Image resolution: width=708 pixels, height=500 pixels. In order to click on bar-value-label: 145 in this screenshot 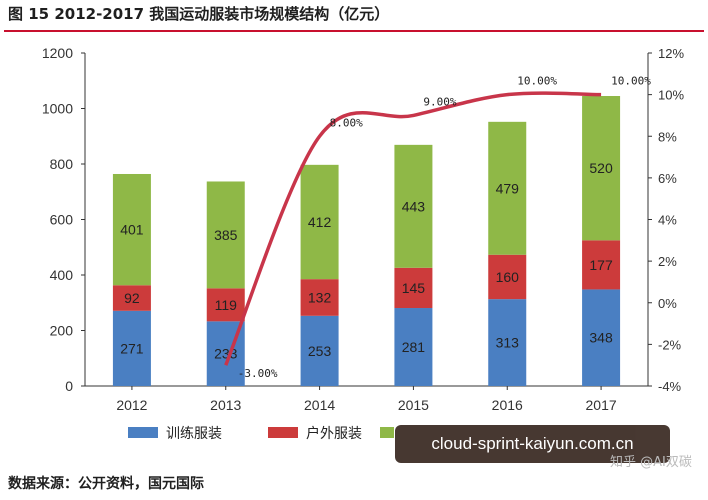, I will do `click(414, 288)`.